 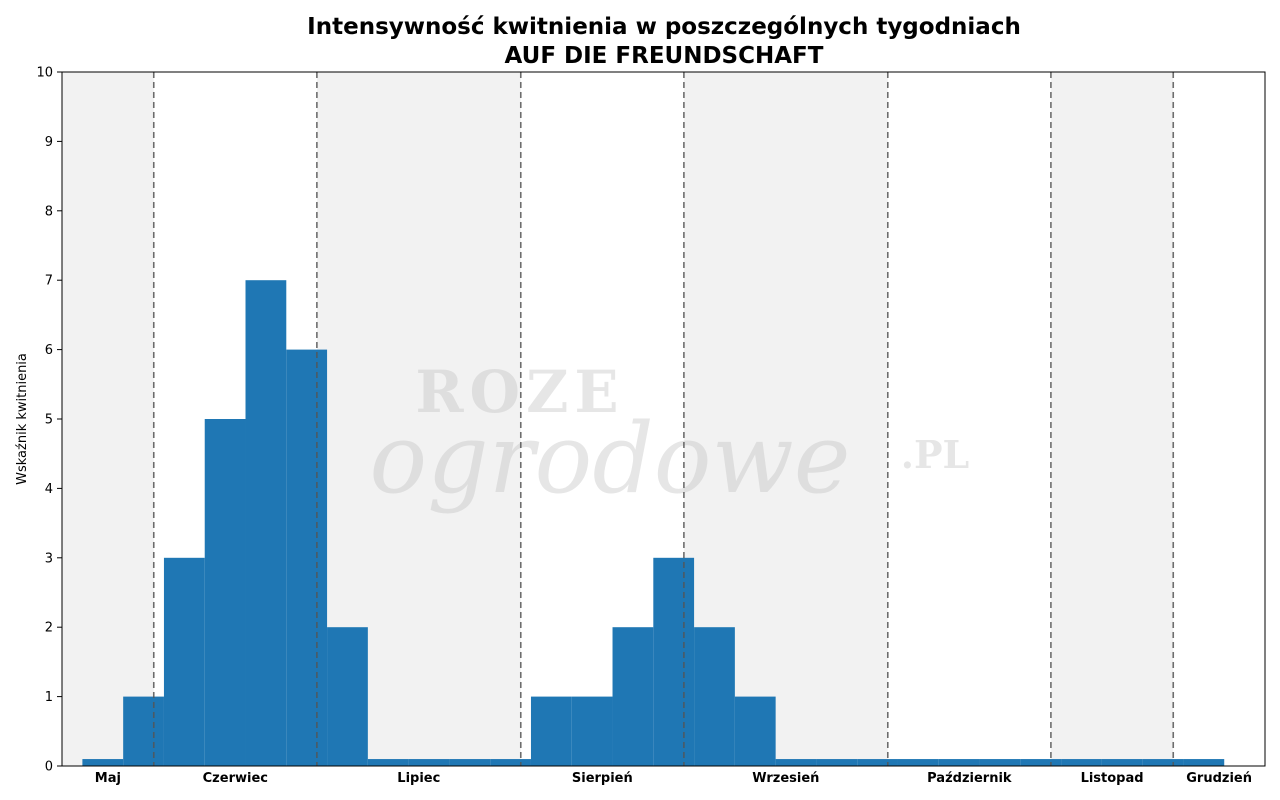 What do you see at coordinates (22, 419) in the screenshot?
I see `y-axis-label: Wskaźnik kwitnienia` at bounding box center [22, 419].